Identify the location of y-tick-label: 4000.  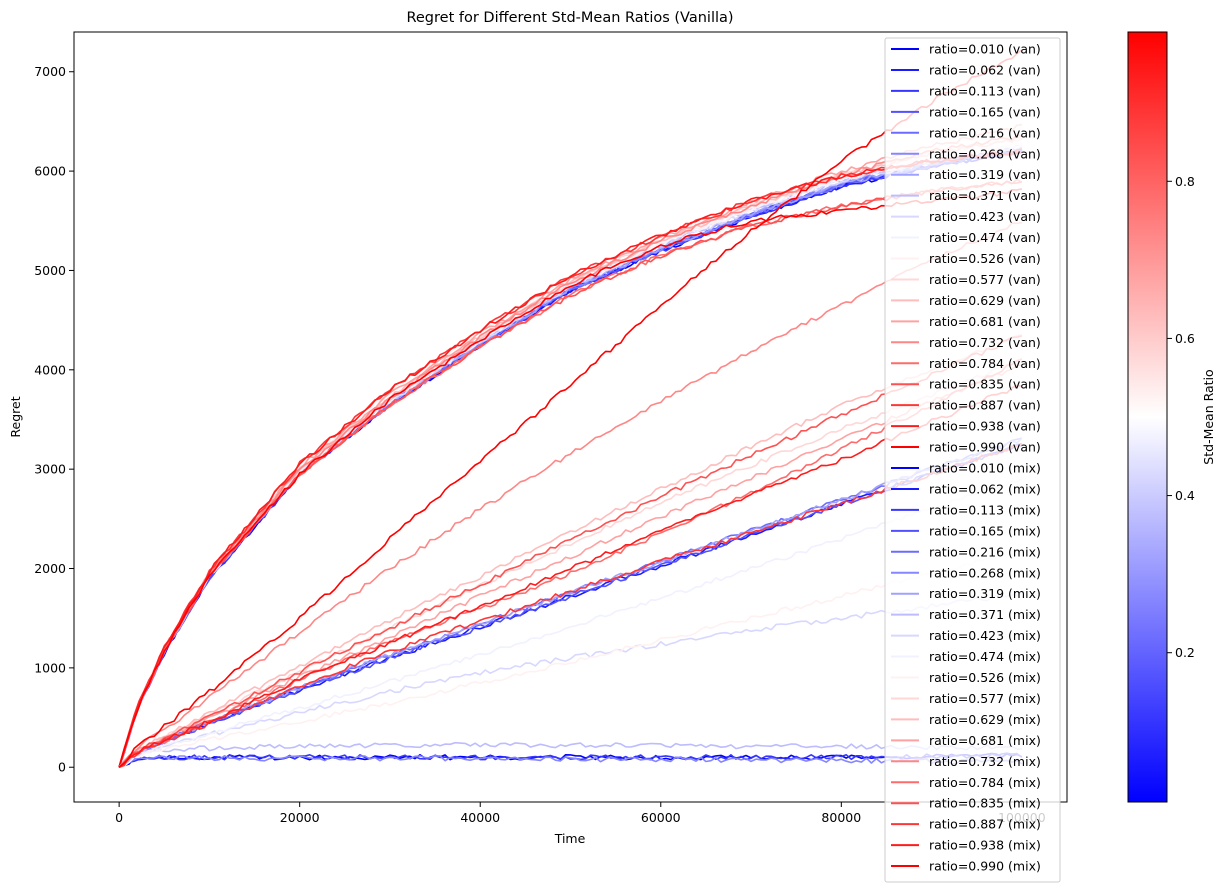
(50, 369).